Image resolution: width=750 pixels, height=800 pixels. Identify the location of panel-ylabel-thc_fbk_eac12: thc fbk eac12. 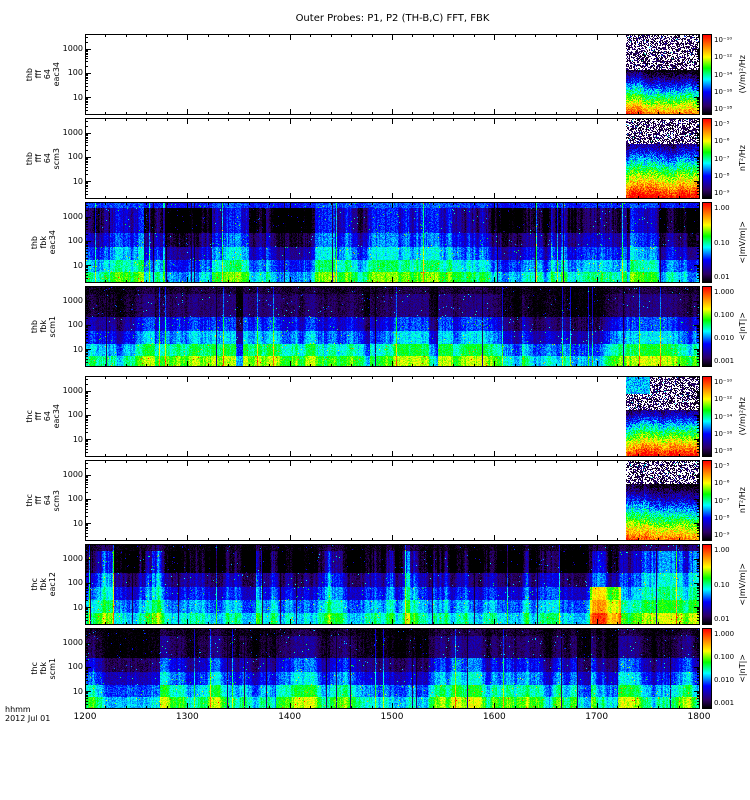
(43, 584).